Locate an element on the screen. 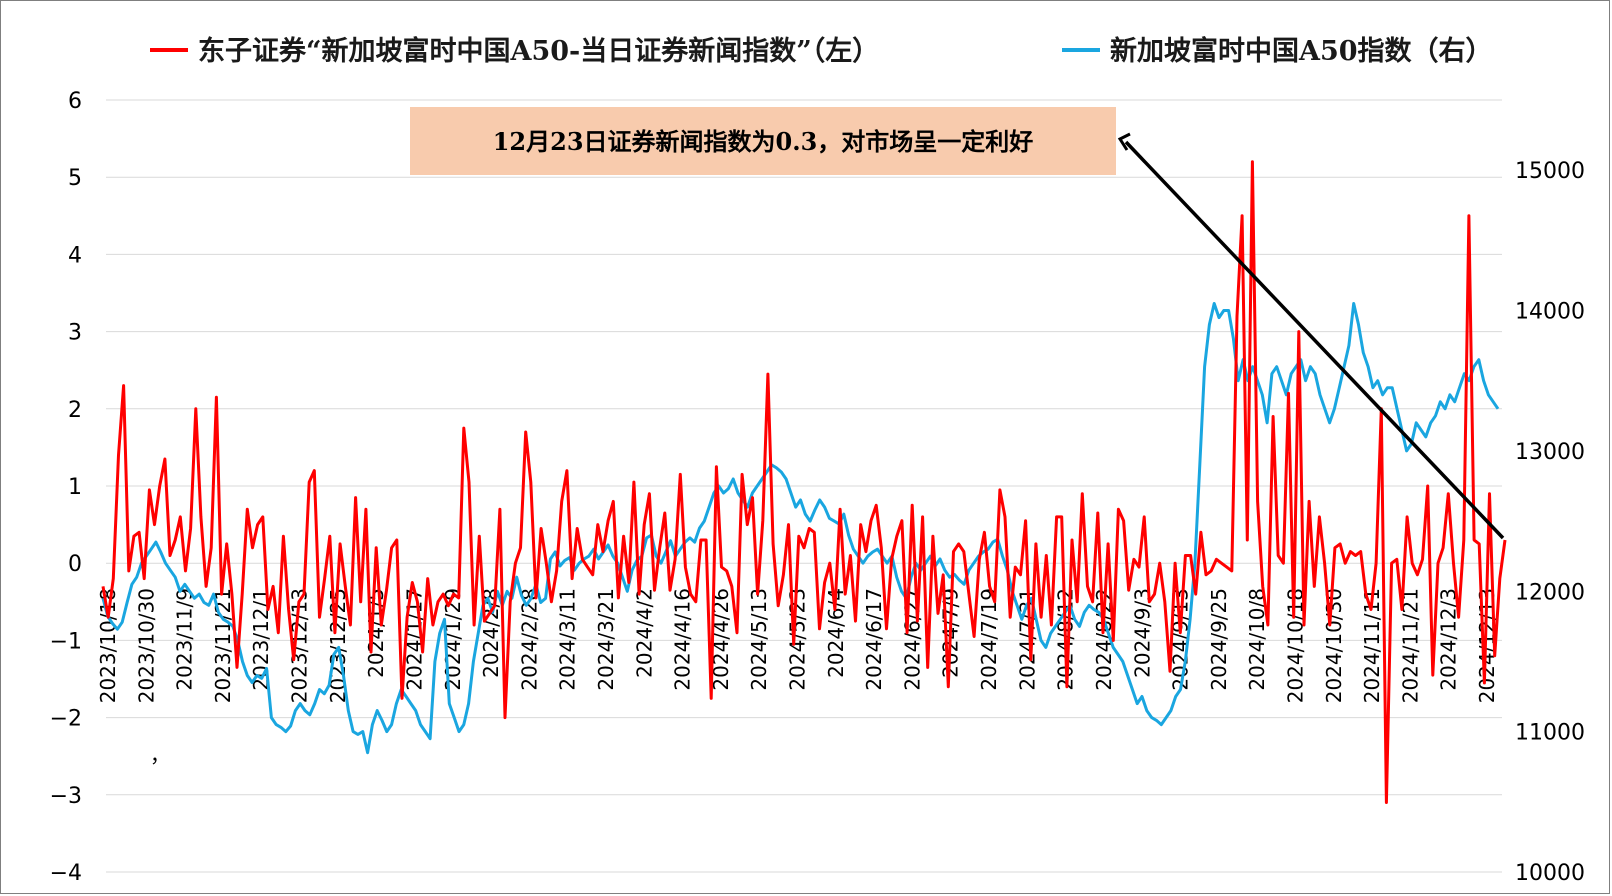 This screenshot has width=1612, height=896. x-tick-label: 2024/7/19 is located at coordinates (989, 639).